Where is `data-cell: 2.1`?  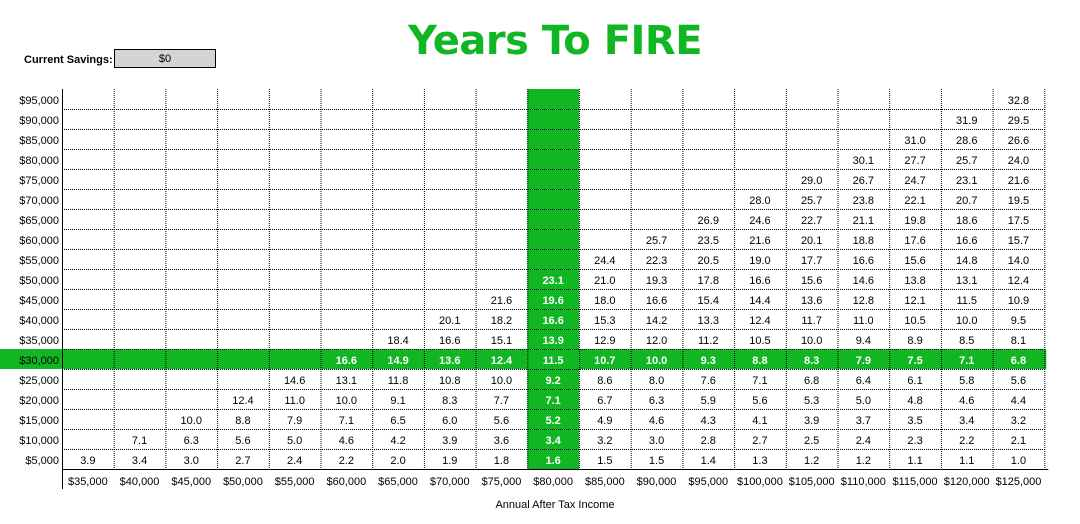
data-cell: 2.1 is located at coordinates (1018, 441).